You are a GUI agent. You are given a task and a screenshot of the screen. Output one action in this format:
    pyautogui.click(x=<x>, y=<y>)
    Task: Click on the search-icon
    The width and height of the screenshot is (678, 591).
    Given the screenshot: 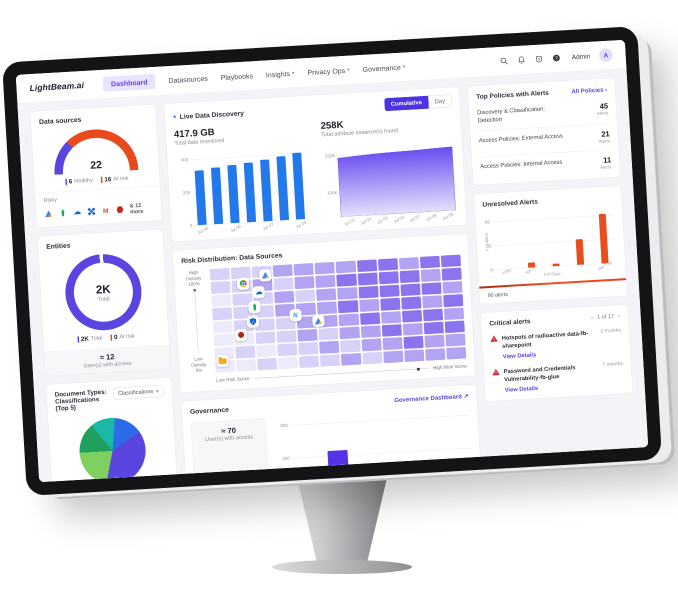 What is the action you would take?
    pyautogui.click(x=504, y=61)
    